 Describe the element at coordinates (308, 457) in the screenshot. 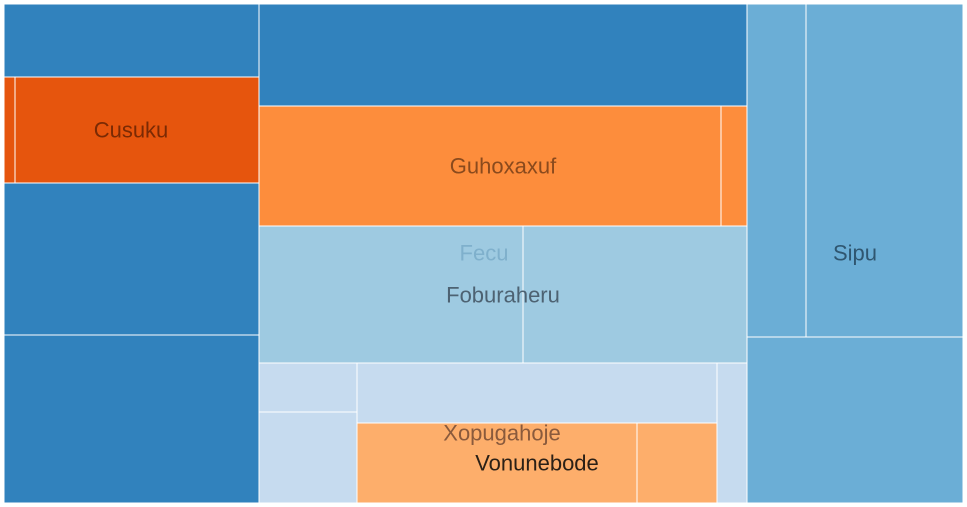

I see `treemap-tile-pb2` at that location.